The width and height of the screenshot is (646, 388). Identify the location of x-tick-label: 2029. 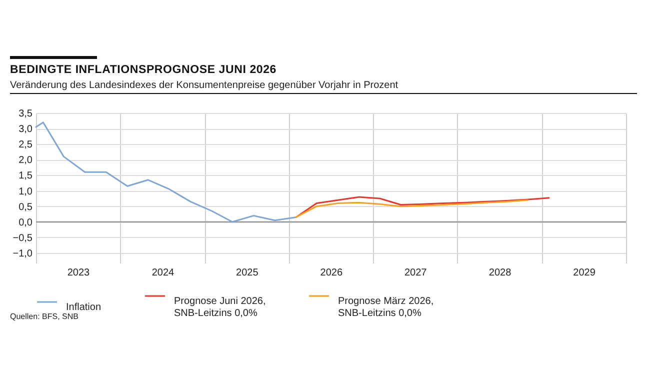
(584, 273).